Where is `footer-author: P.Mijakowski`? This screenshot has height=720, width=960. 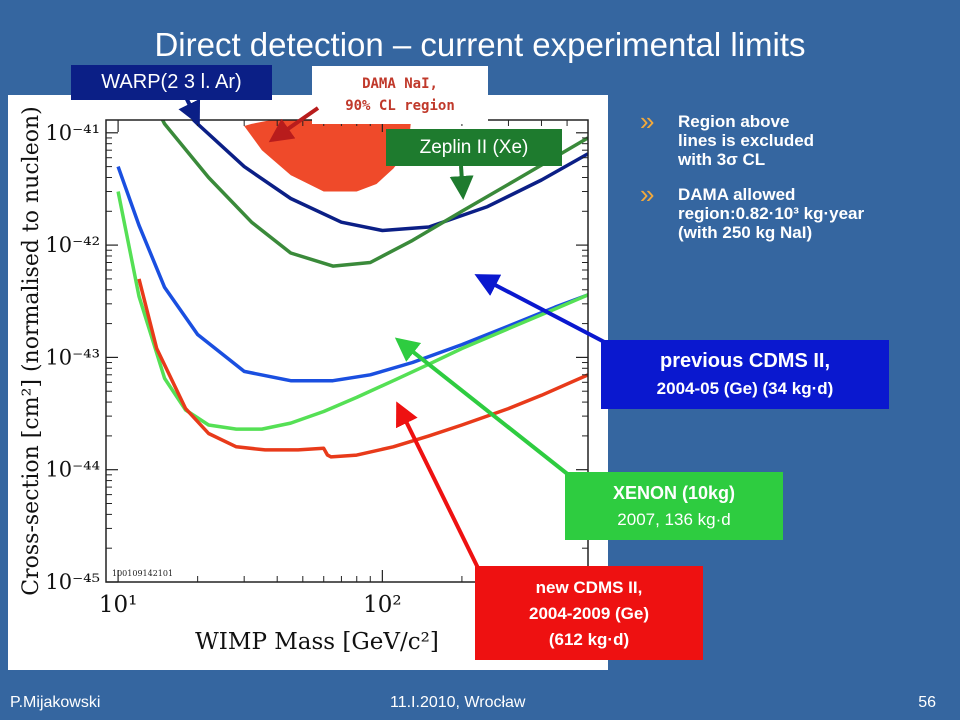 footer-author: P.Mijakowski is located at coordinates (55, 702).